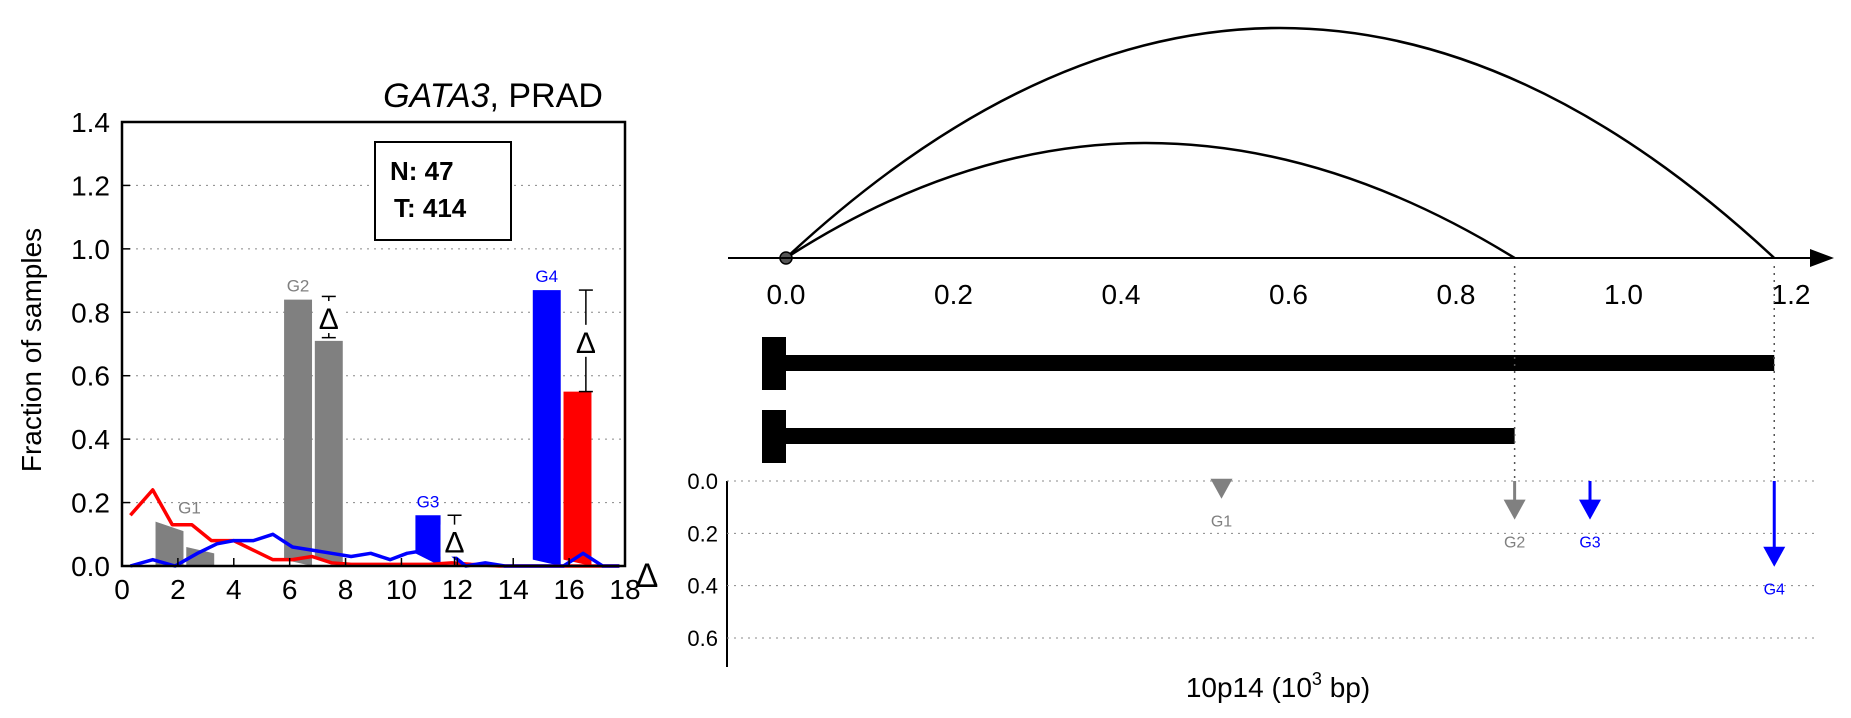  What do you see at coordinates (436, 96) in the screenshot?
I see `title-gene: GATA3` at bounding box center [436, 96].